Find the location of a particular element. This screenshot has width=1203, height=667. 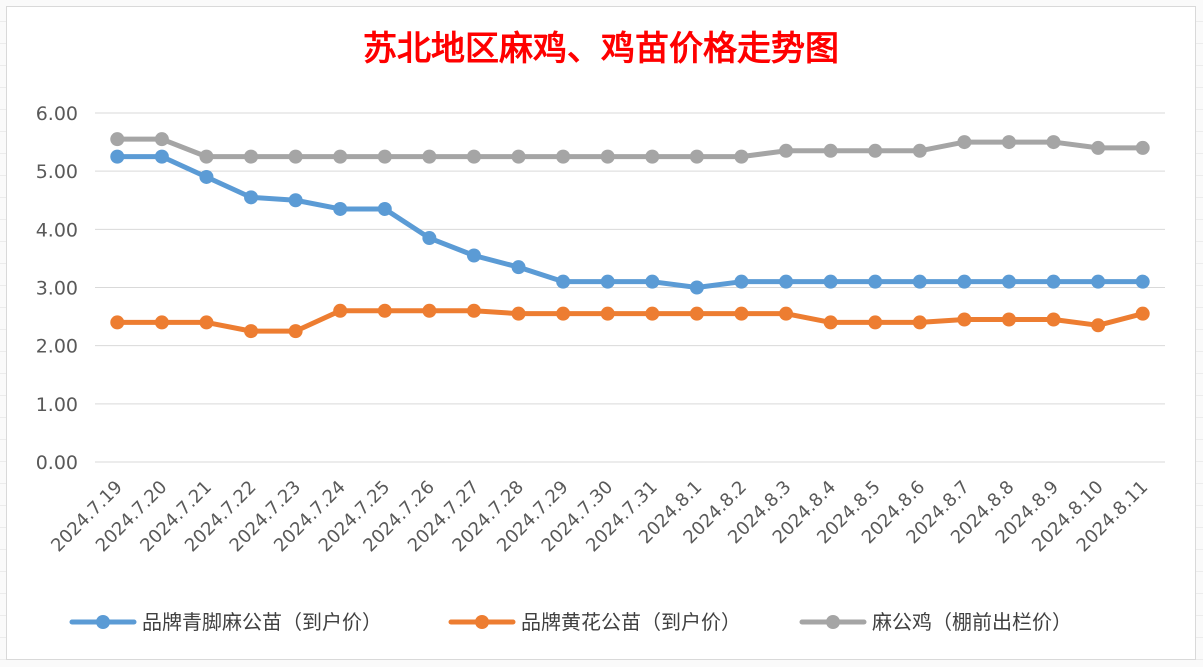

chart-title: 苏北地区麻鸡、鸡苗价格走势图 is located at coordinates (601, 49).